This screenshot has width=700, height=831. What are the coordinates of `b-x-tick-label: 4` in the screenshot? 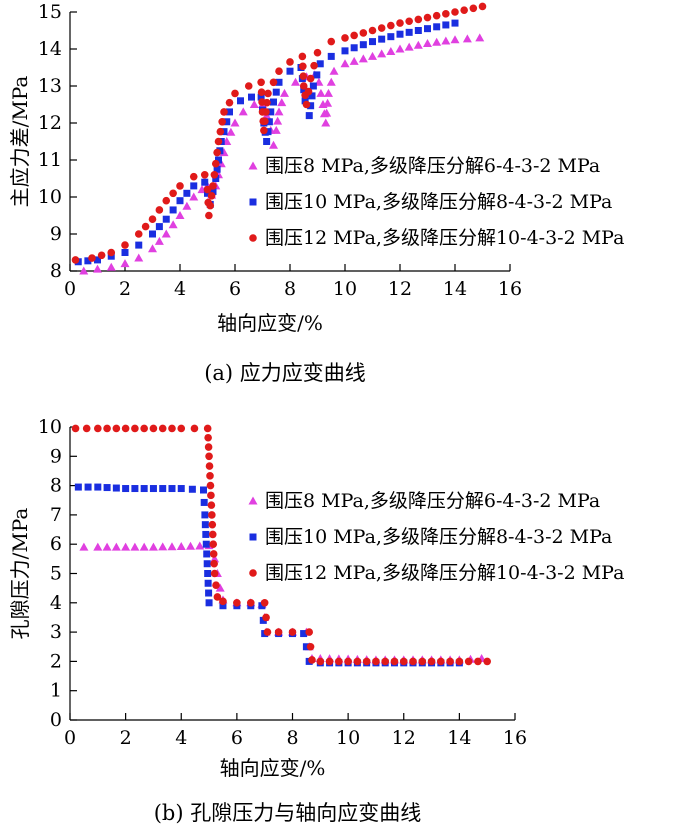 It's located at (181, 738).